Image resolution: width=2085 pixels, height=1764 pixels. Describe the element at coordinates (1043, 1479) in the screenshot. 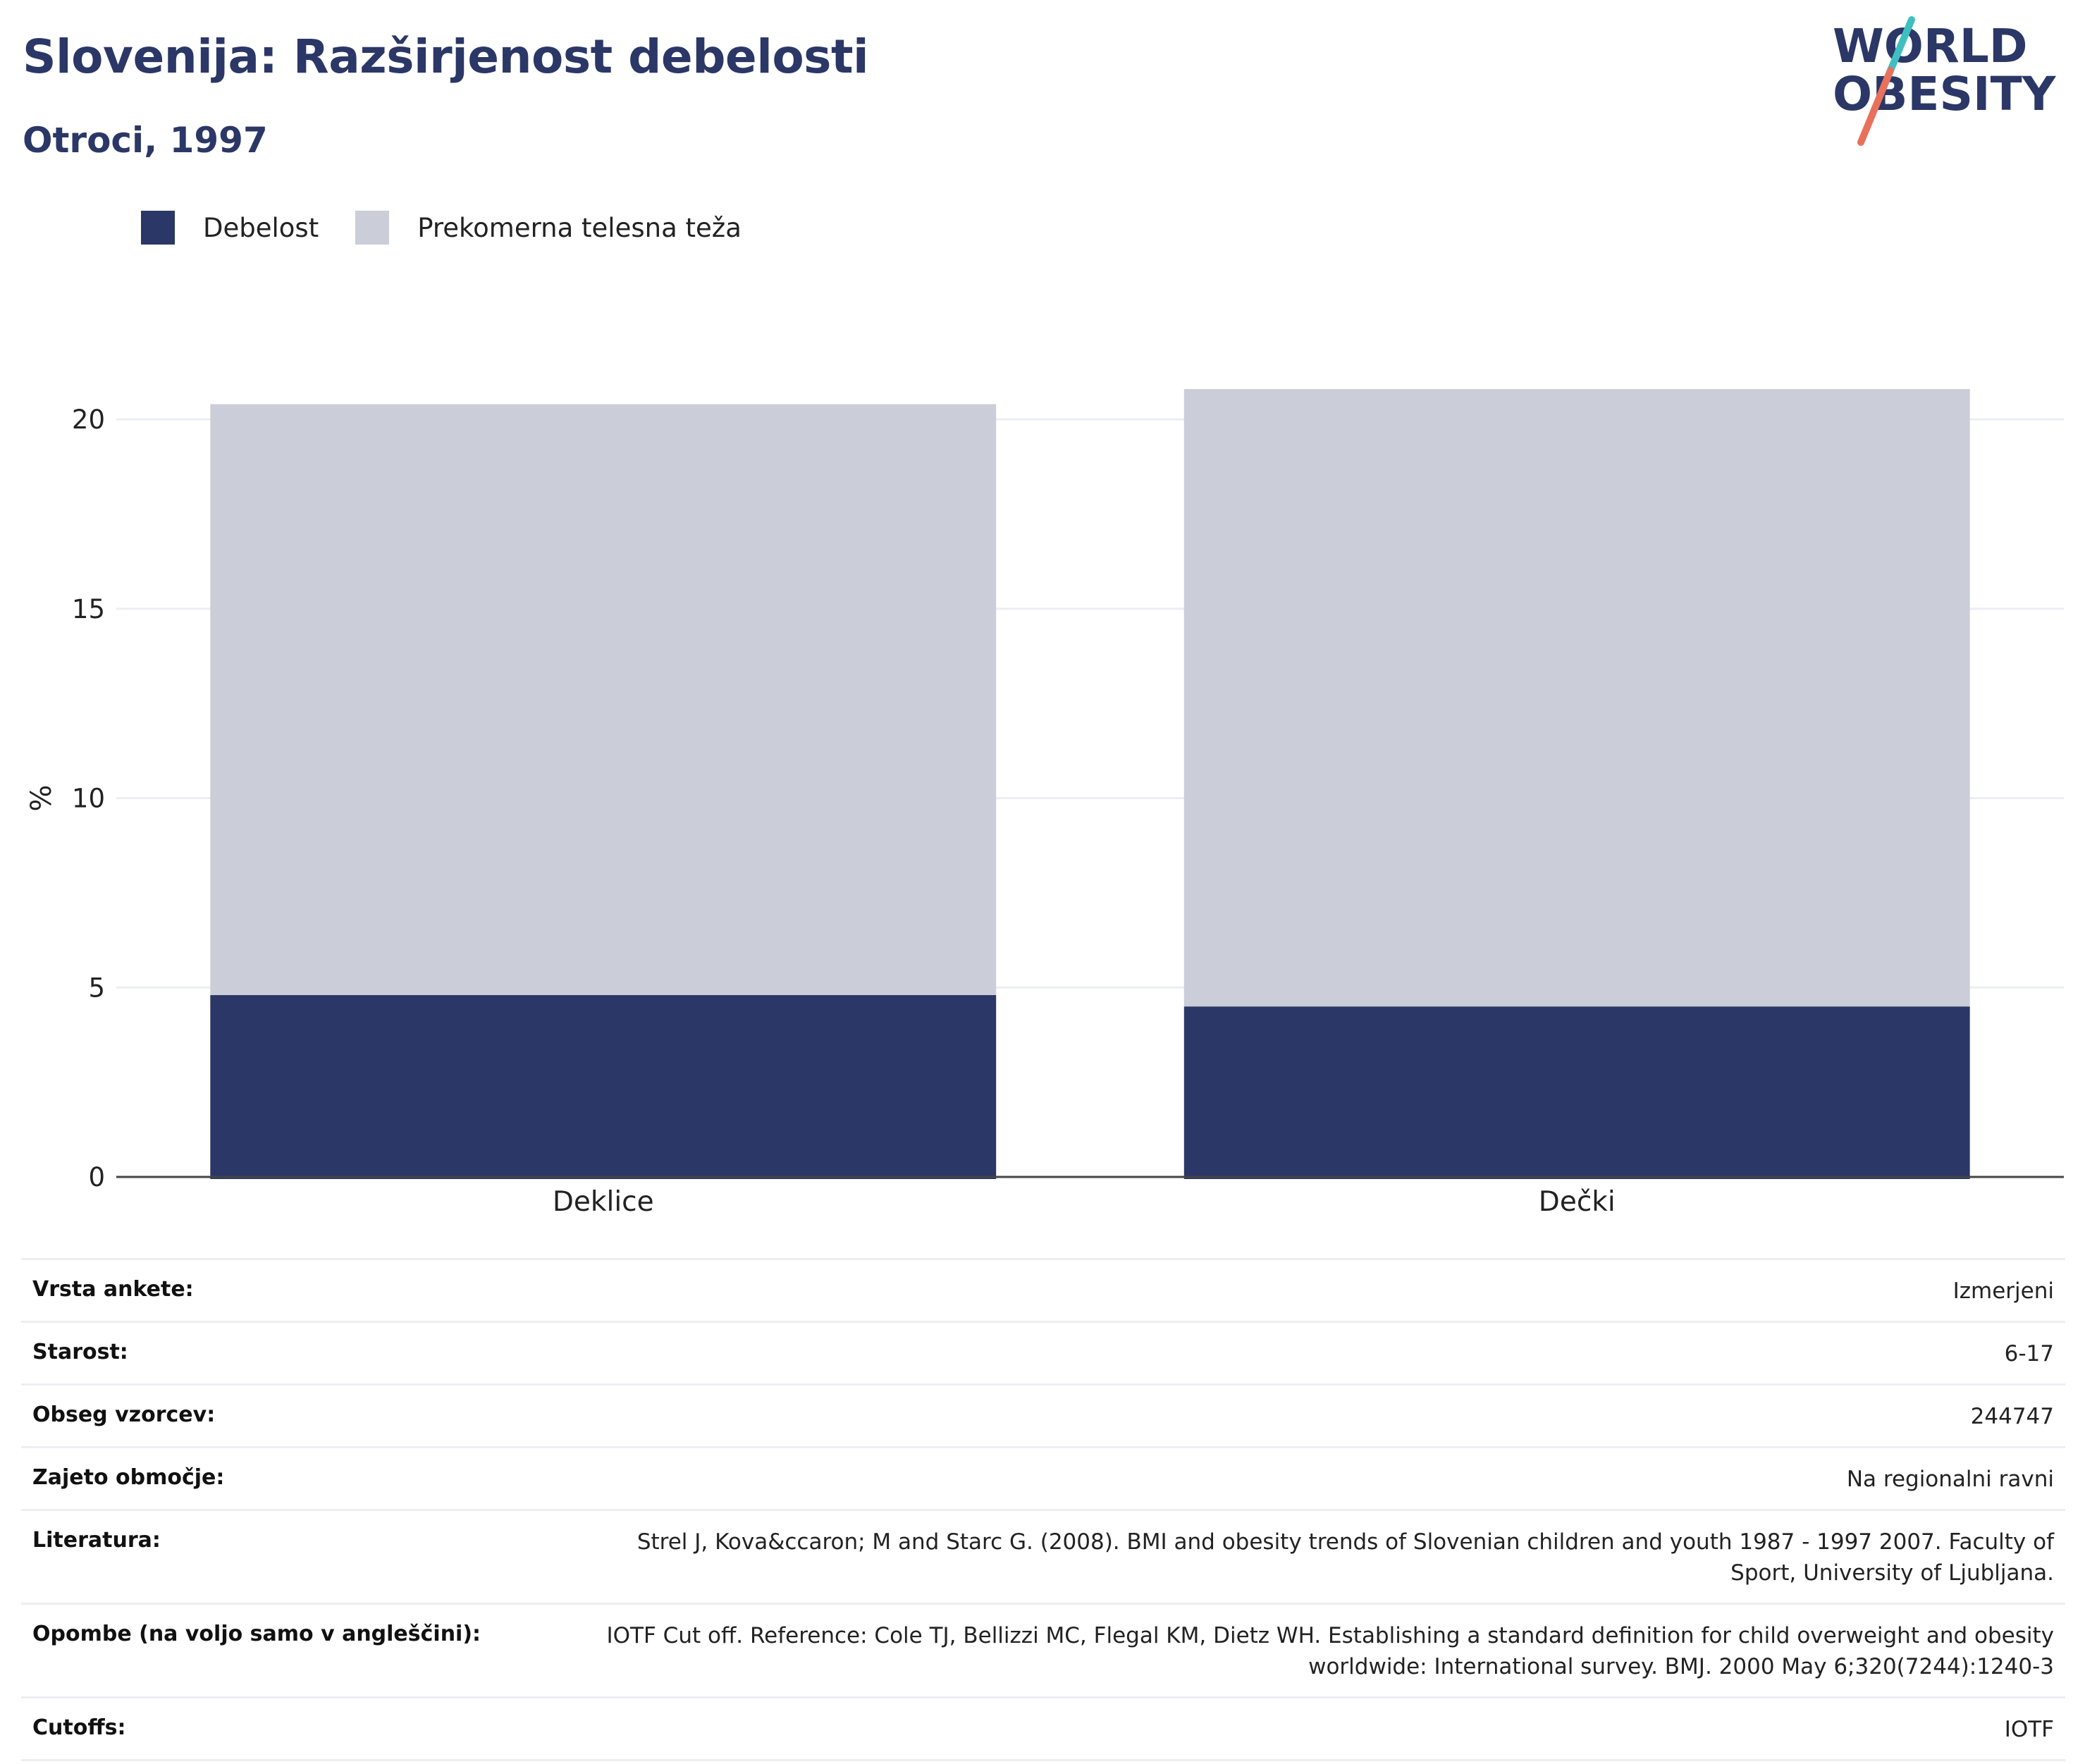

I see `info-row-area-covered: Zajeto območje: Na regionalni ravni` at that location.